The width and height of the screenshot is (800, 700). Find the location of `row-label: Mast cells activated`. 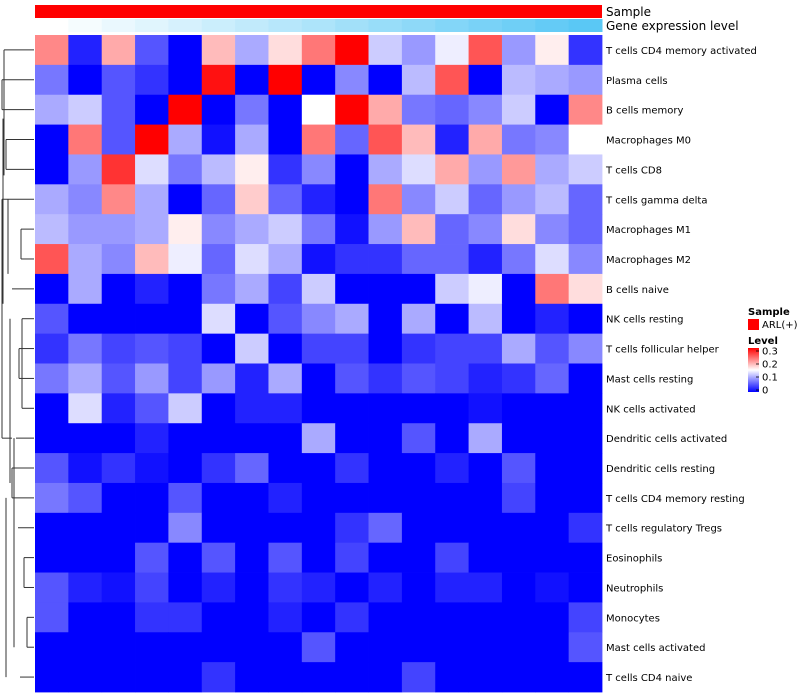

row-label: Mast cells activated is located at coordinates (655, 648).